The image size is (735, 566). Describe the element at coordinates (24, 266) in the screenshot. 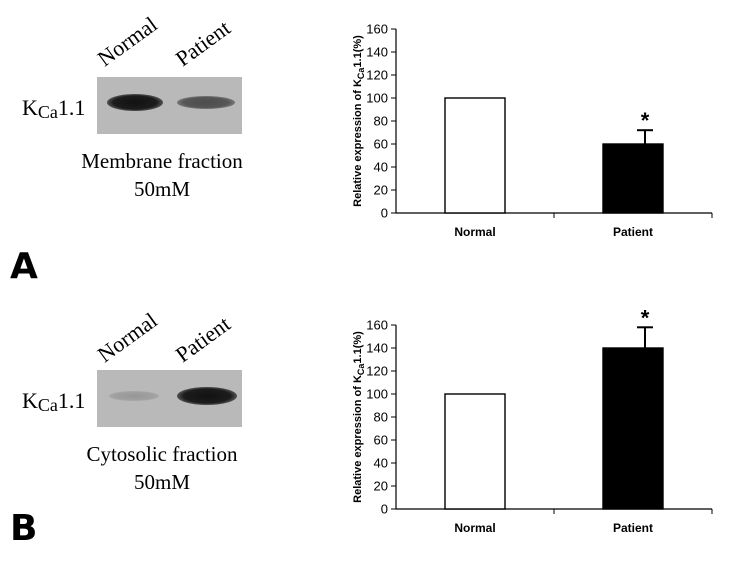

I see `panel-letter: A` at that location.